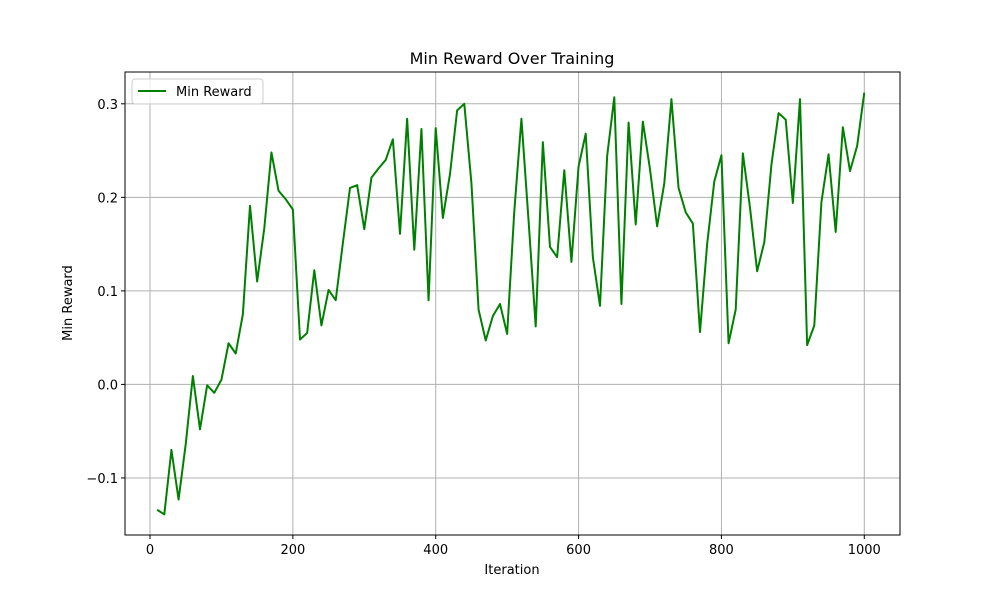 The image size is (1000, 600). I want to click on x-tick-label: 0, so click(150, 550).